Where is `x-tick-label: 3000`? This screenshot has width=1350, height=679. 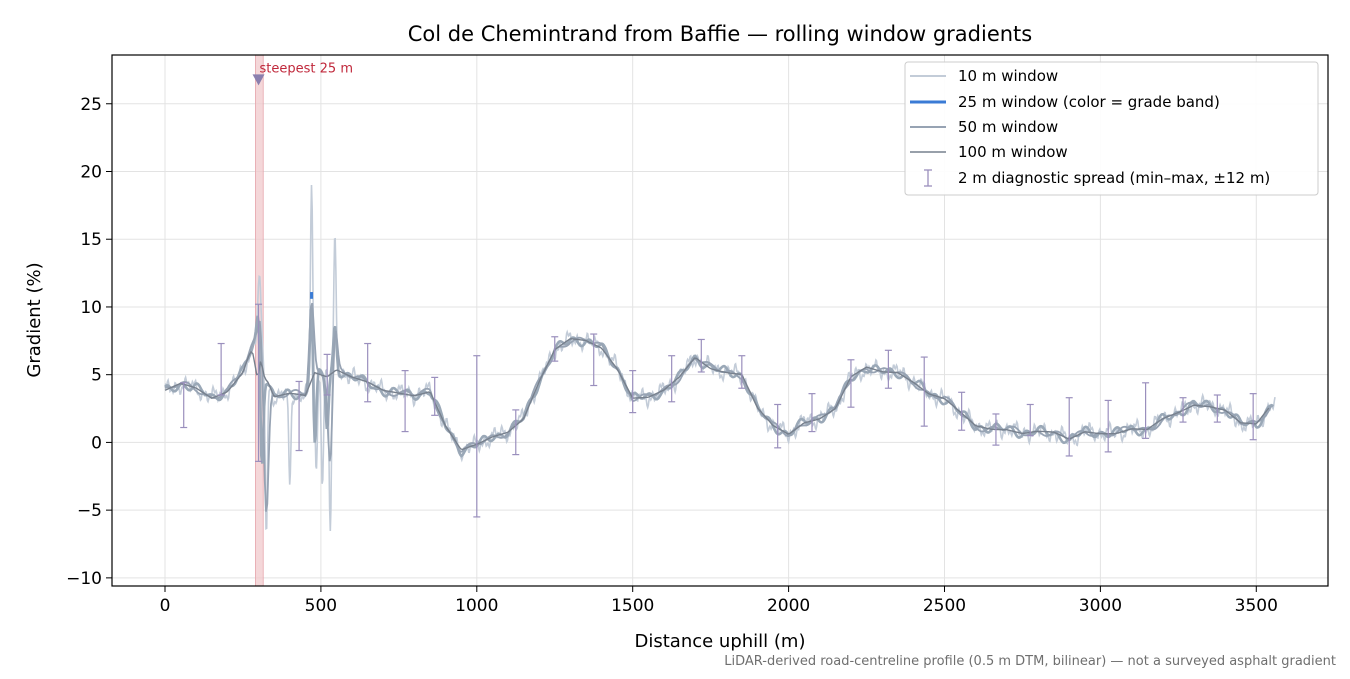 x-tick-label: 3000 is located at coordinates (1100, 606).